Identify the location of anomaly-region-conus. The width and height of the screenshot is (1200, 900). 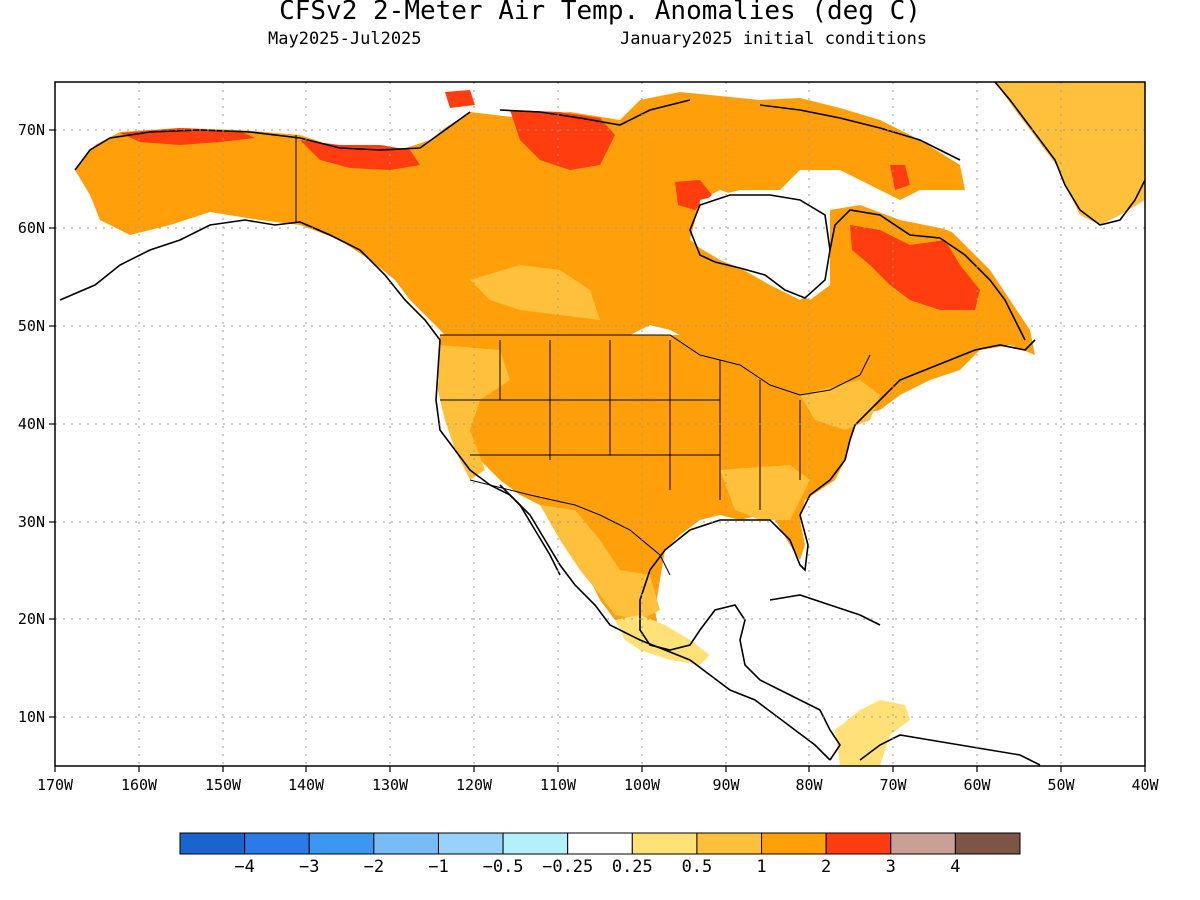
(659, 487).